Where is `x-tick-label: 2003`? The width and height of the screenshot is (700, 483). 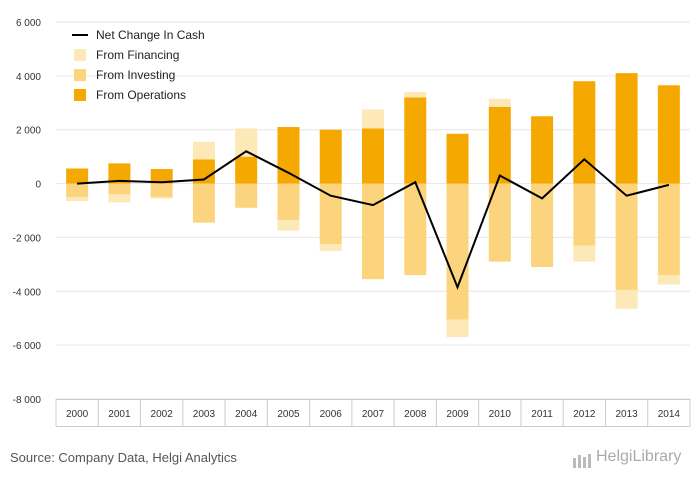
x-tick-label: 2003 is located at coordinates (204, 414).